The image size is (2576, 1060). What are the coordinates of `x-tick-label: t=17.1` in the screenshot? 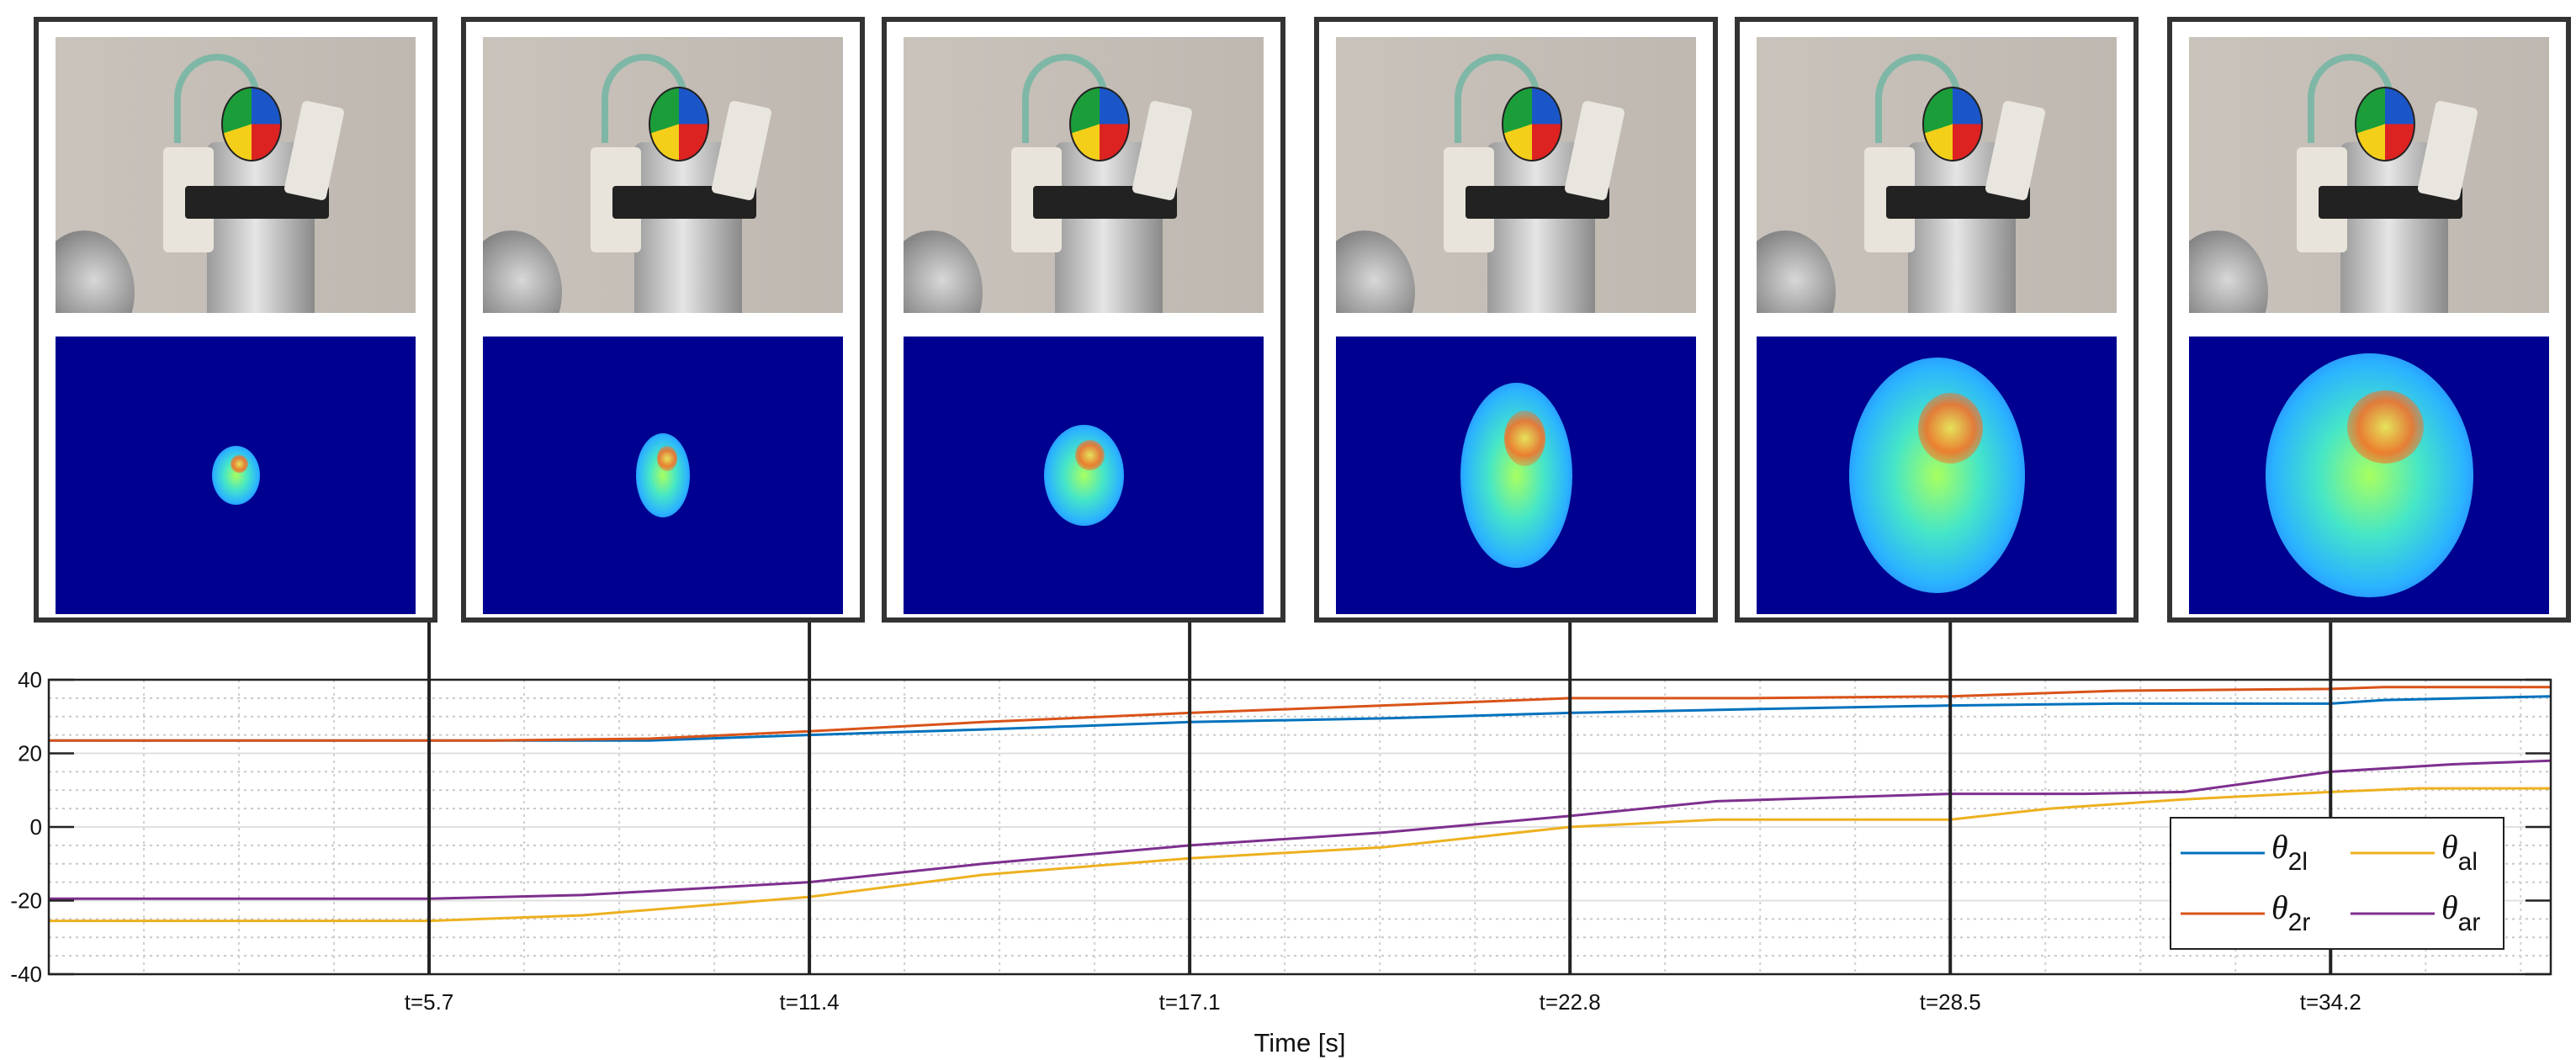 It's located at (1190, 1002).